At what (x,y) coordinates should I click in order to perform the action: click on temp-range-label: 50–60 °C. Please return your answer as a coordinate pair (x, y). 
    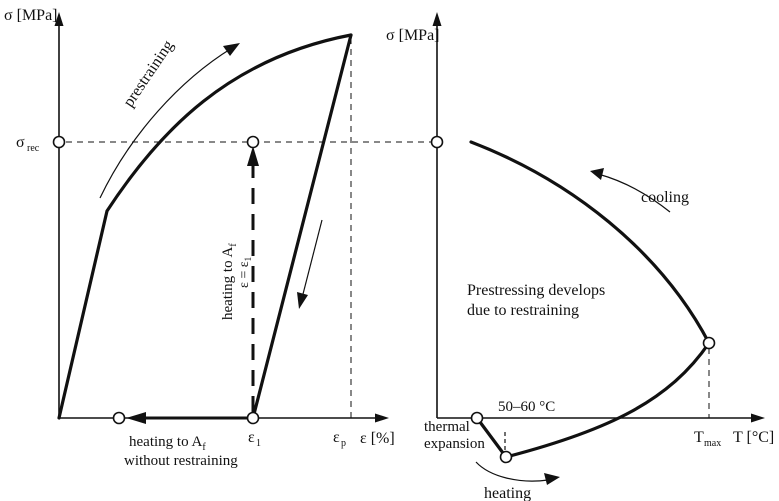
    Looking at the image, I should click on (526, 407).